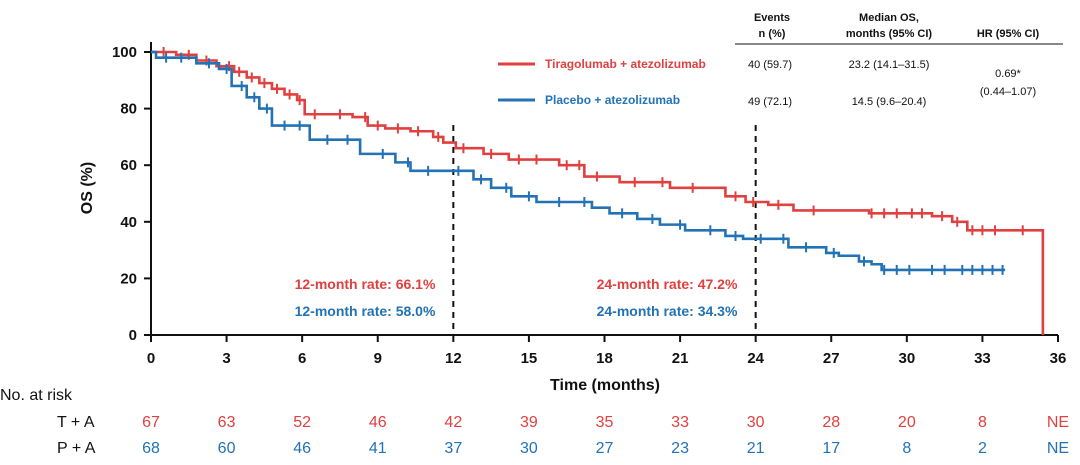 The width and height of the screenshot is (1080, 465). What do you see at coordinates (680, 358) in the screenshot?
I see `x-tick-label: 21` at bounding box center [680, 358].